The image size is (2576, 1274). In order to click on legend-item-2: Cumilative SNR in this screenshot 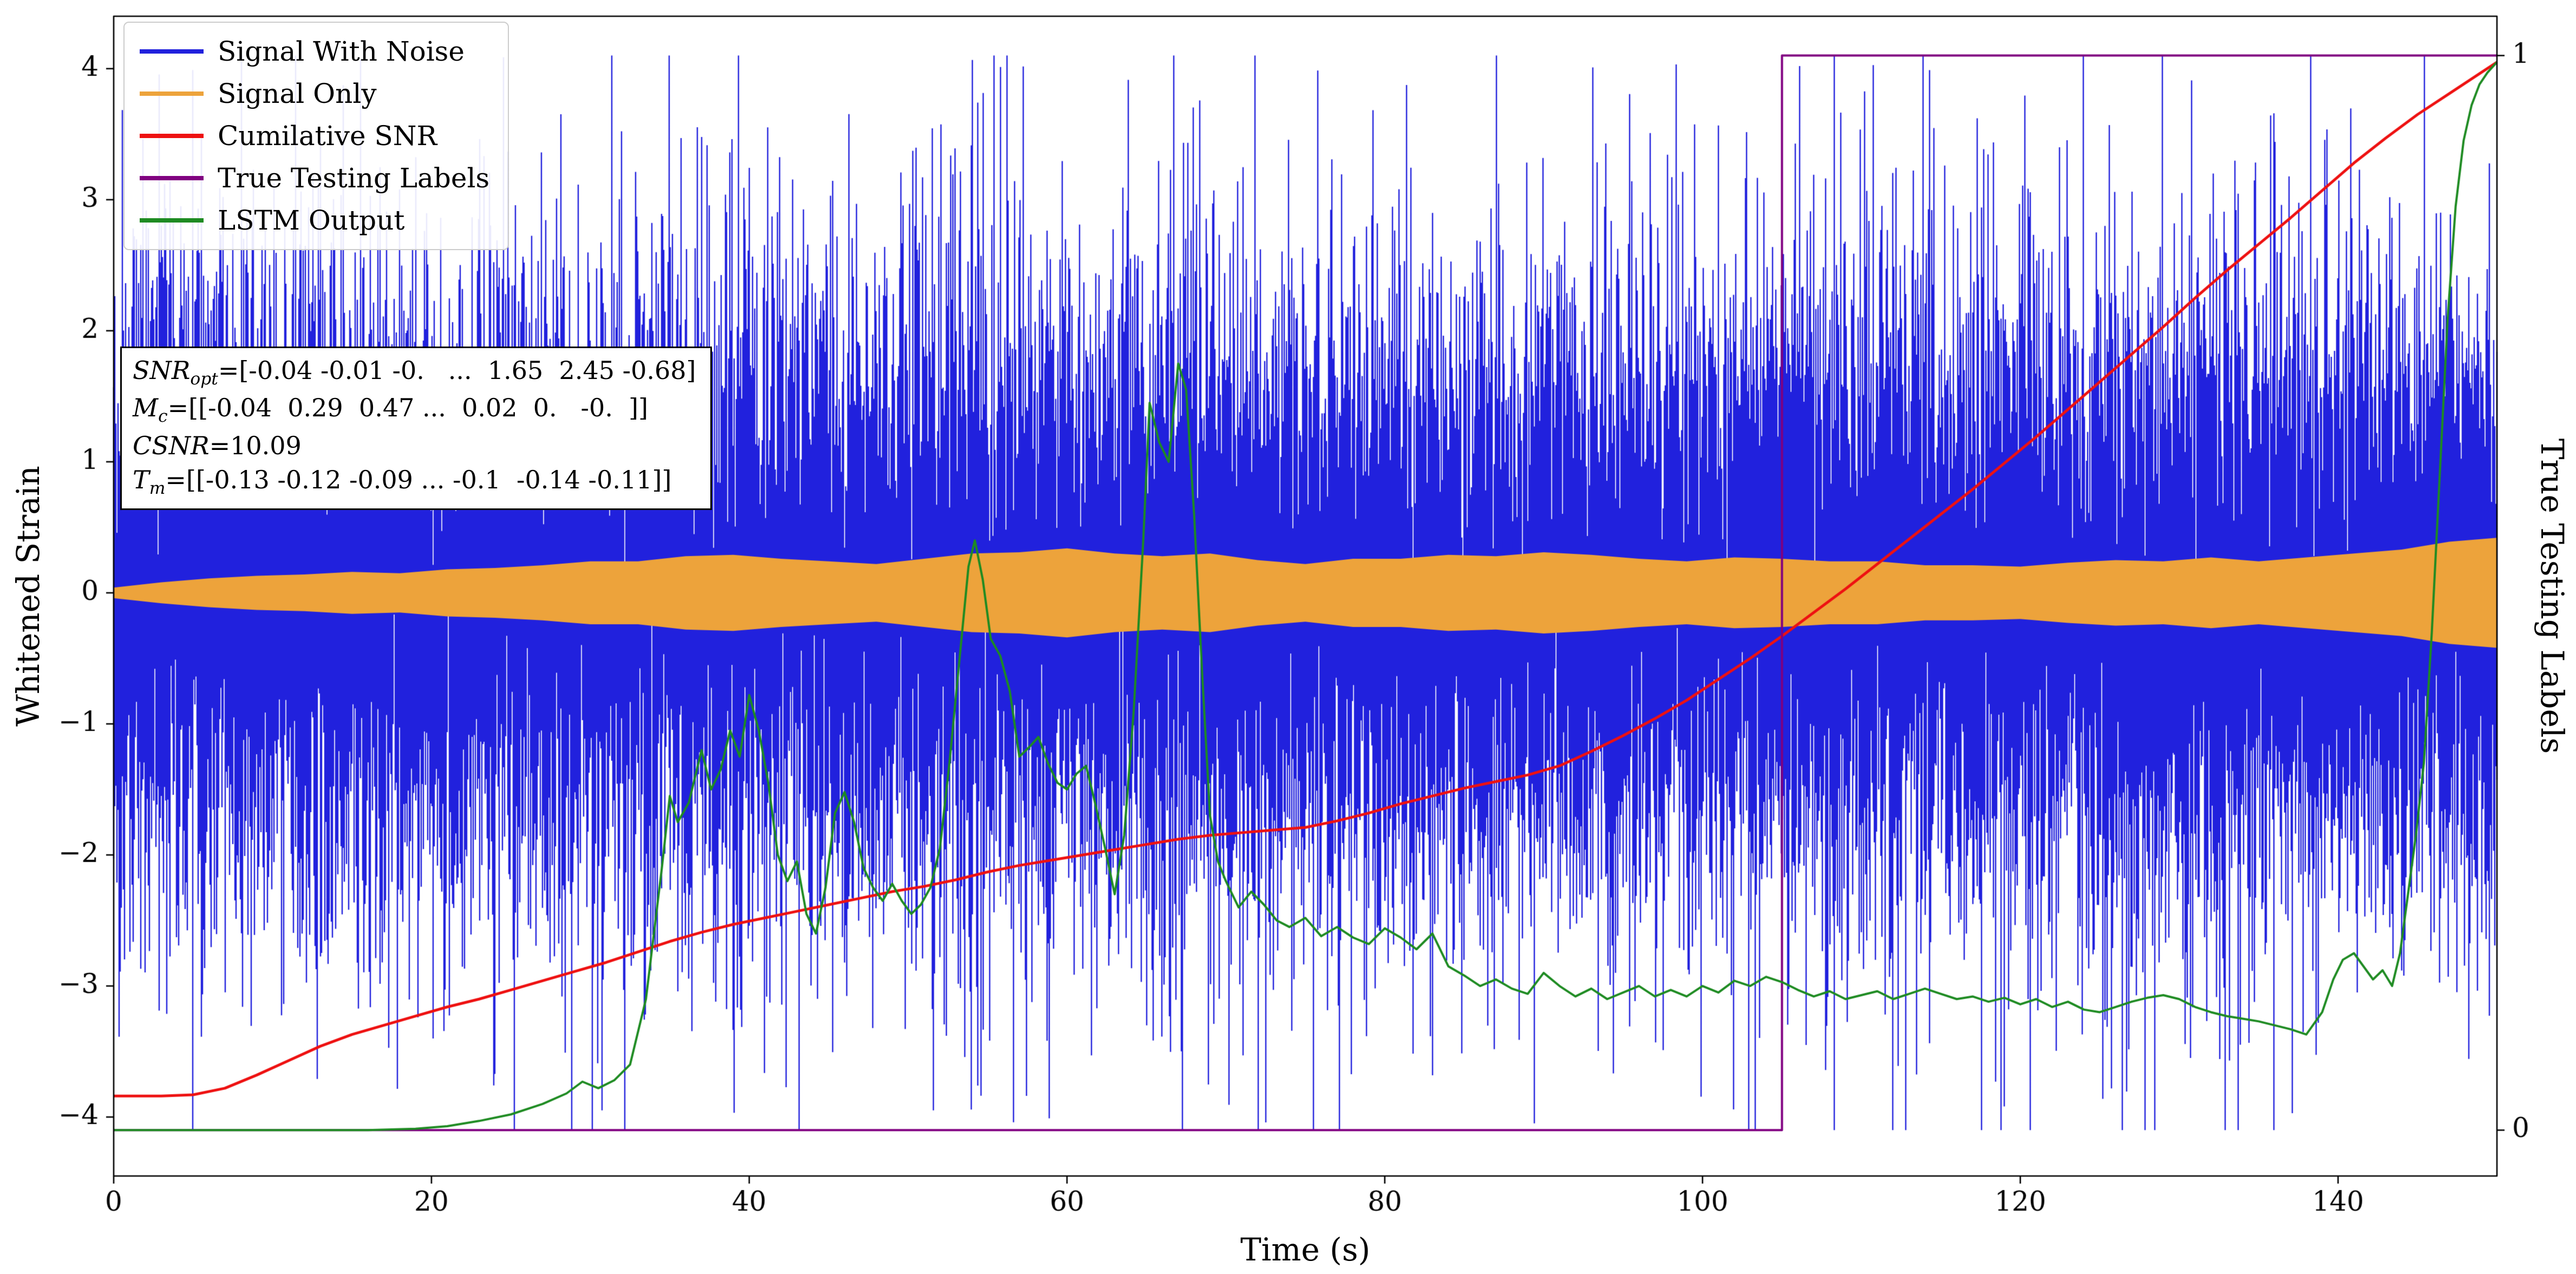, I will do `click(315, 136)`.